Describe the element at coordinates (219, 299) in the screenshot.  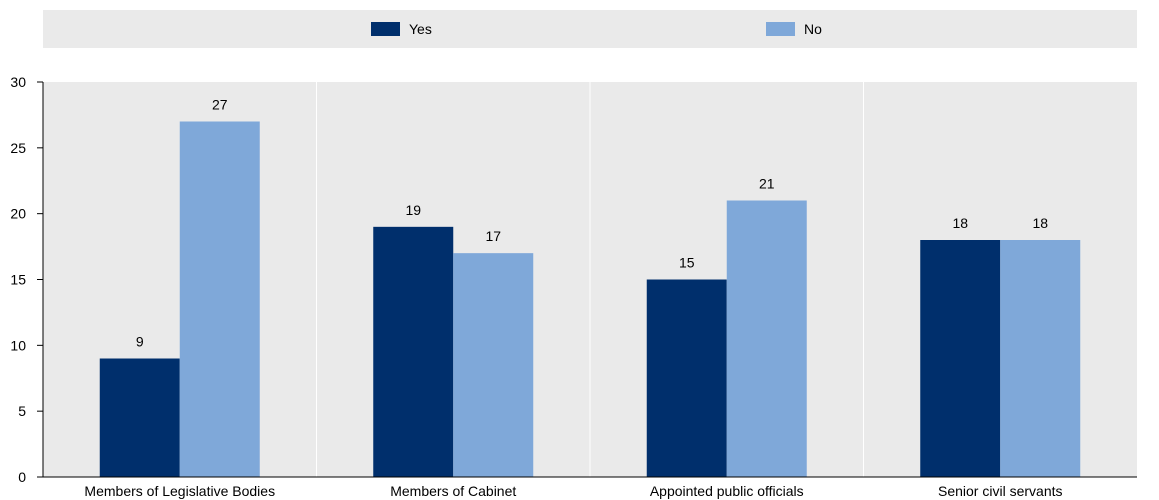
I see `bar-no-members-of-legislative-bodies` at that location.